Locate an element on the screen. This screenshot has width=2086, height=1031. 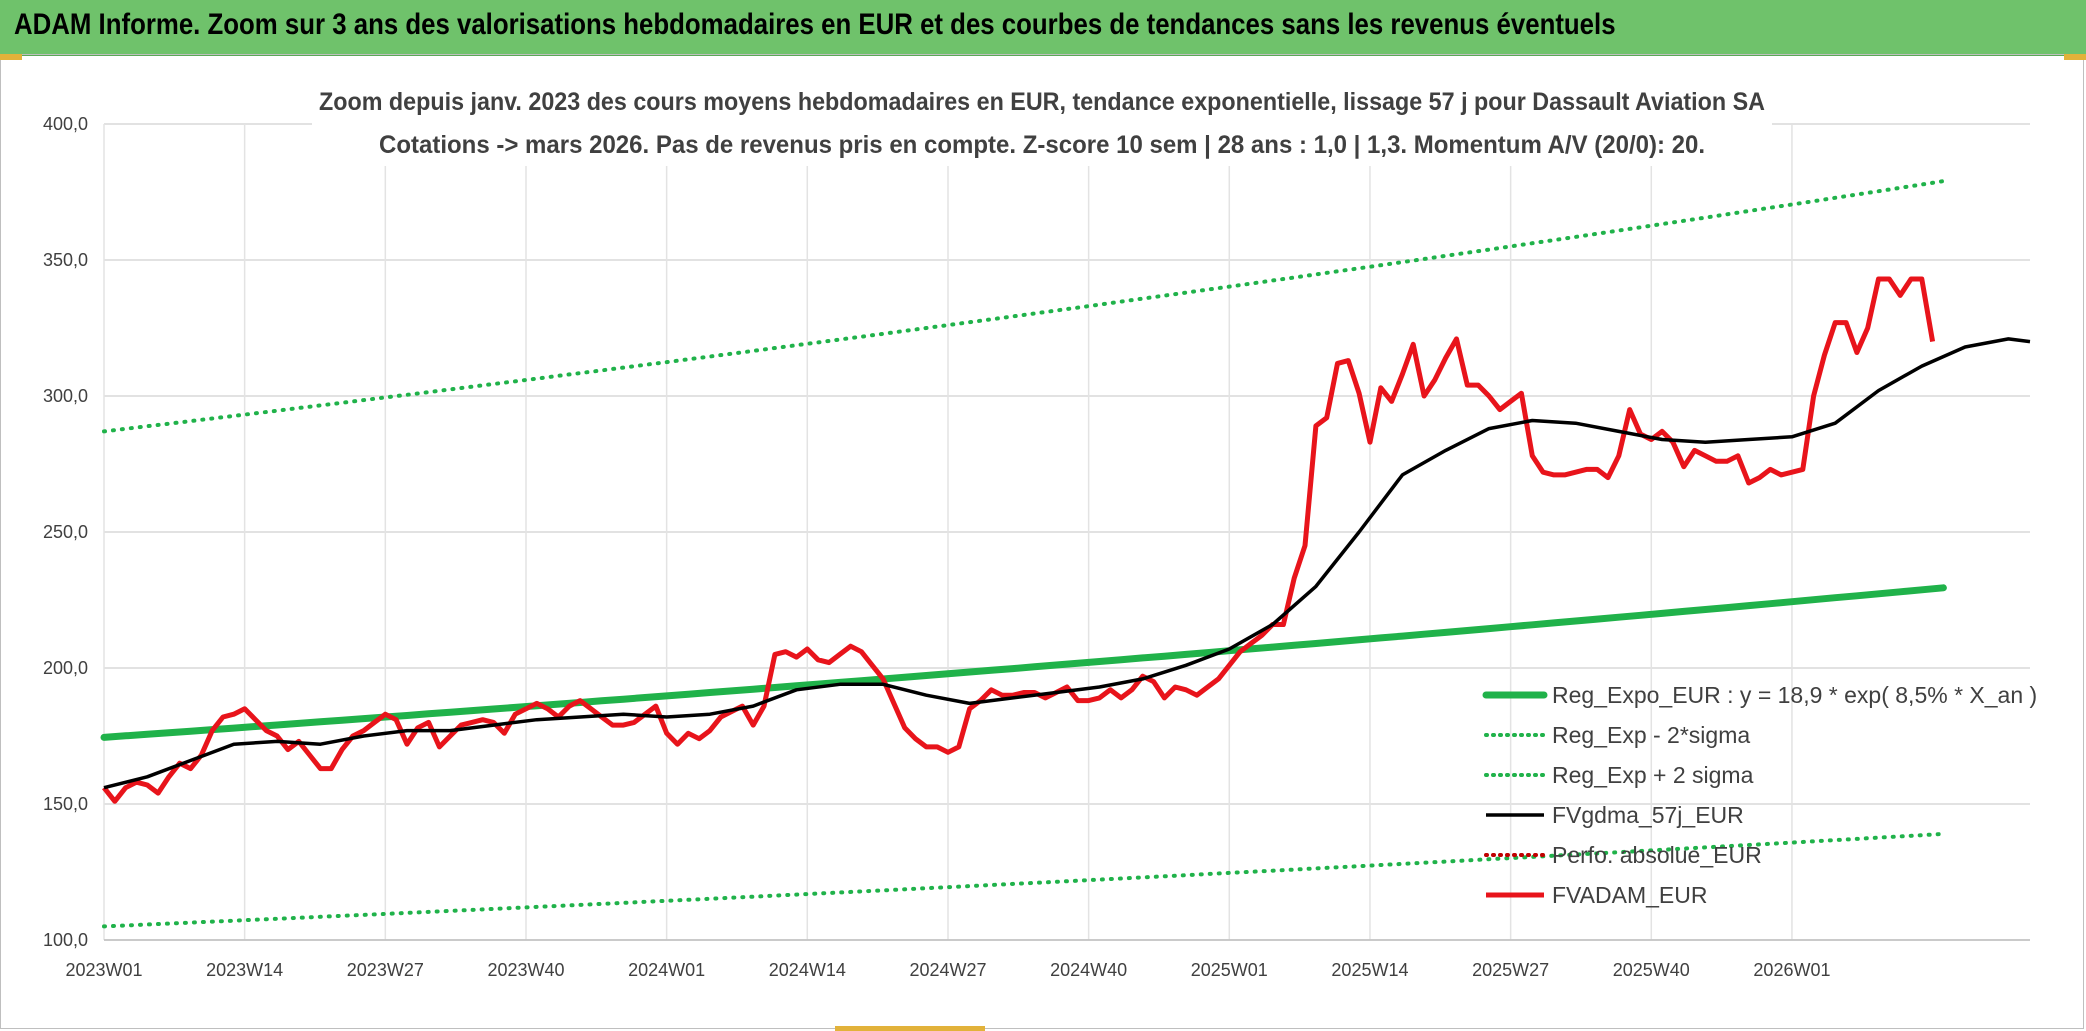
y-tick-label: 200,0 is located at coordinates (65, 668).